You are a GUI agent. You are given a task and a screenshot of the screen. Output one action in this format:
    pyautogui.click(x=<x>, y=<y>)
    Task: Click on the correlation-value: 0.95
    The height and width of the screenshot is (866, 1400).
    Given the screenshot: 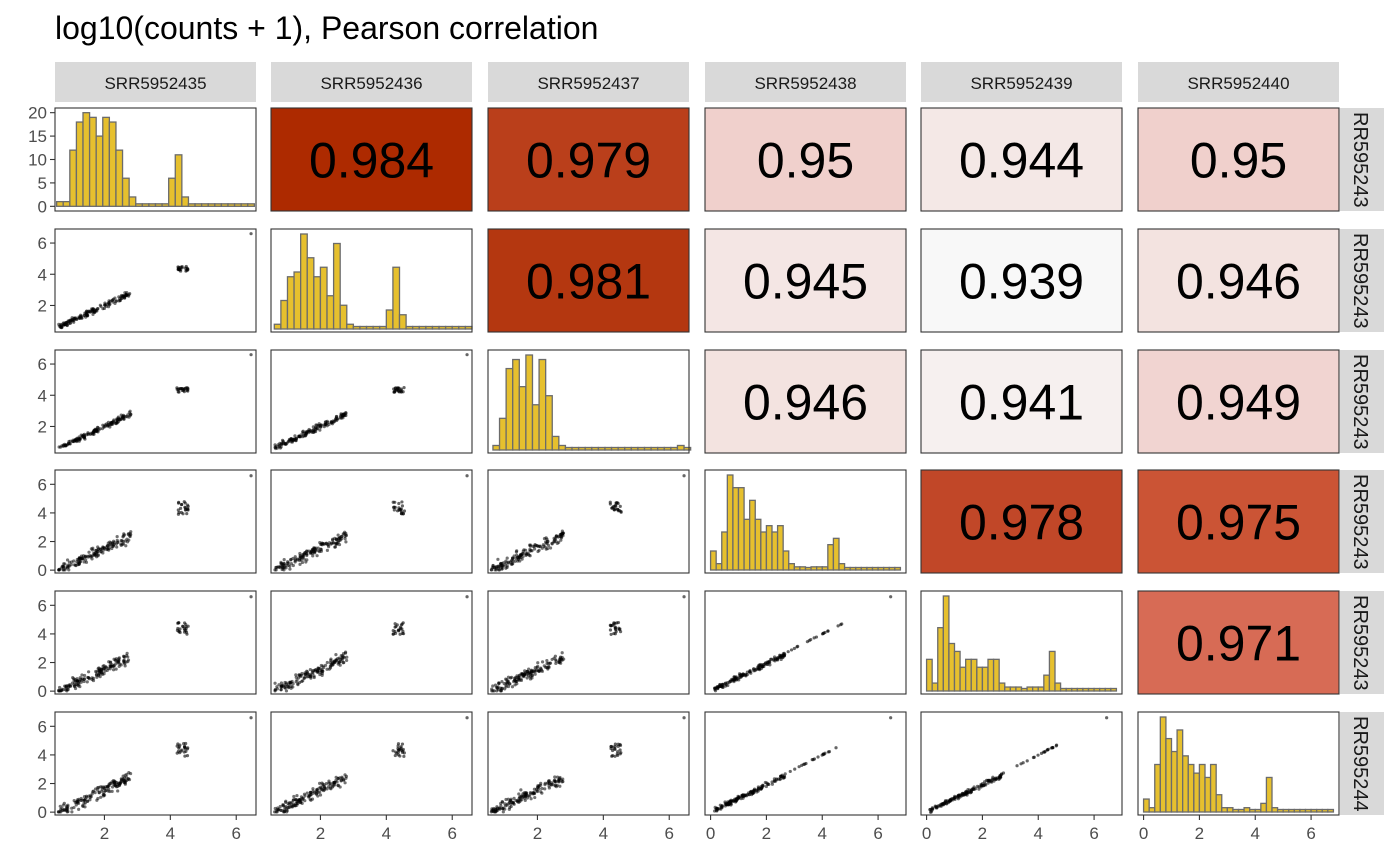 What is the action you would take?
    pyautogui.click(x=1238, y=161)
    